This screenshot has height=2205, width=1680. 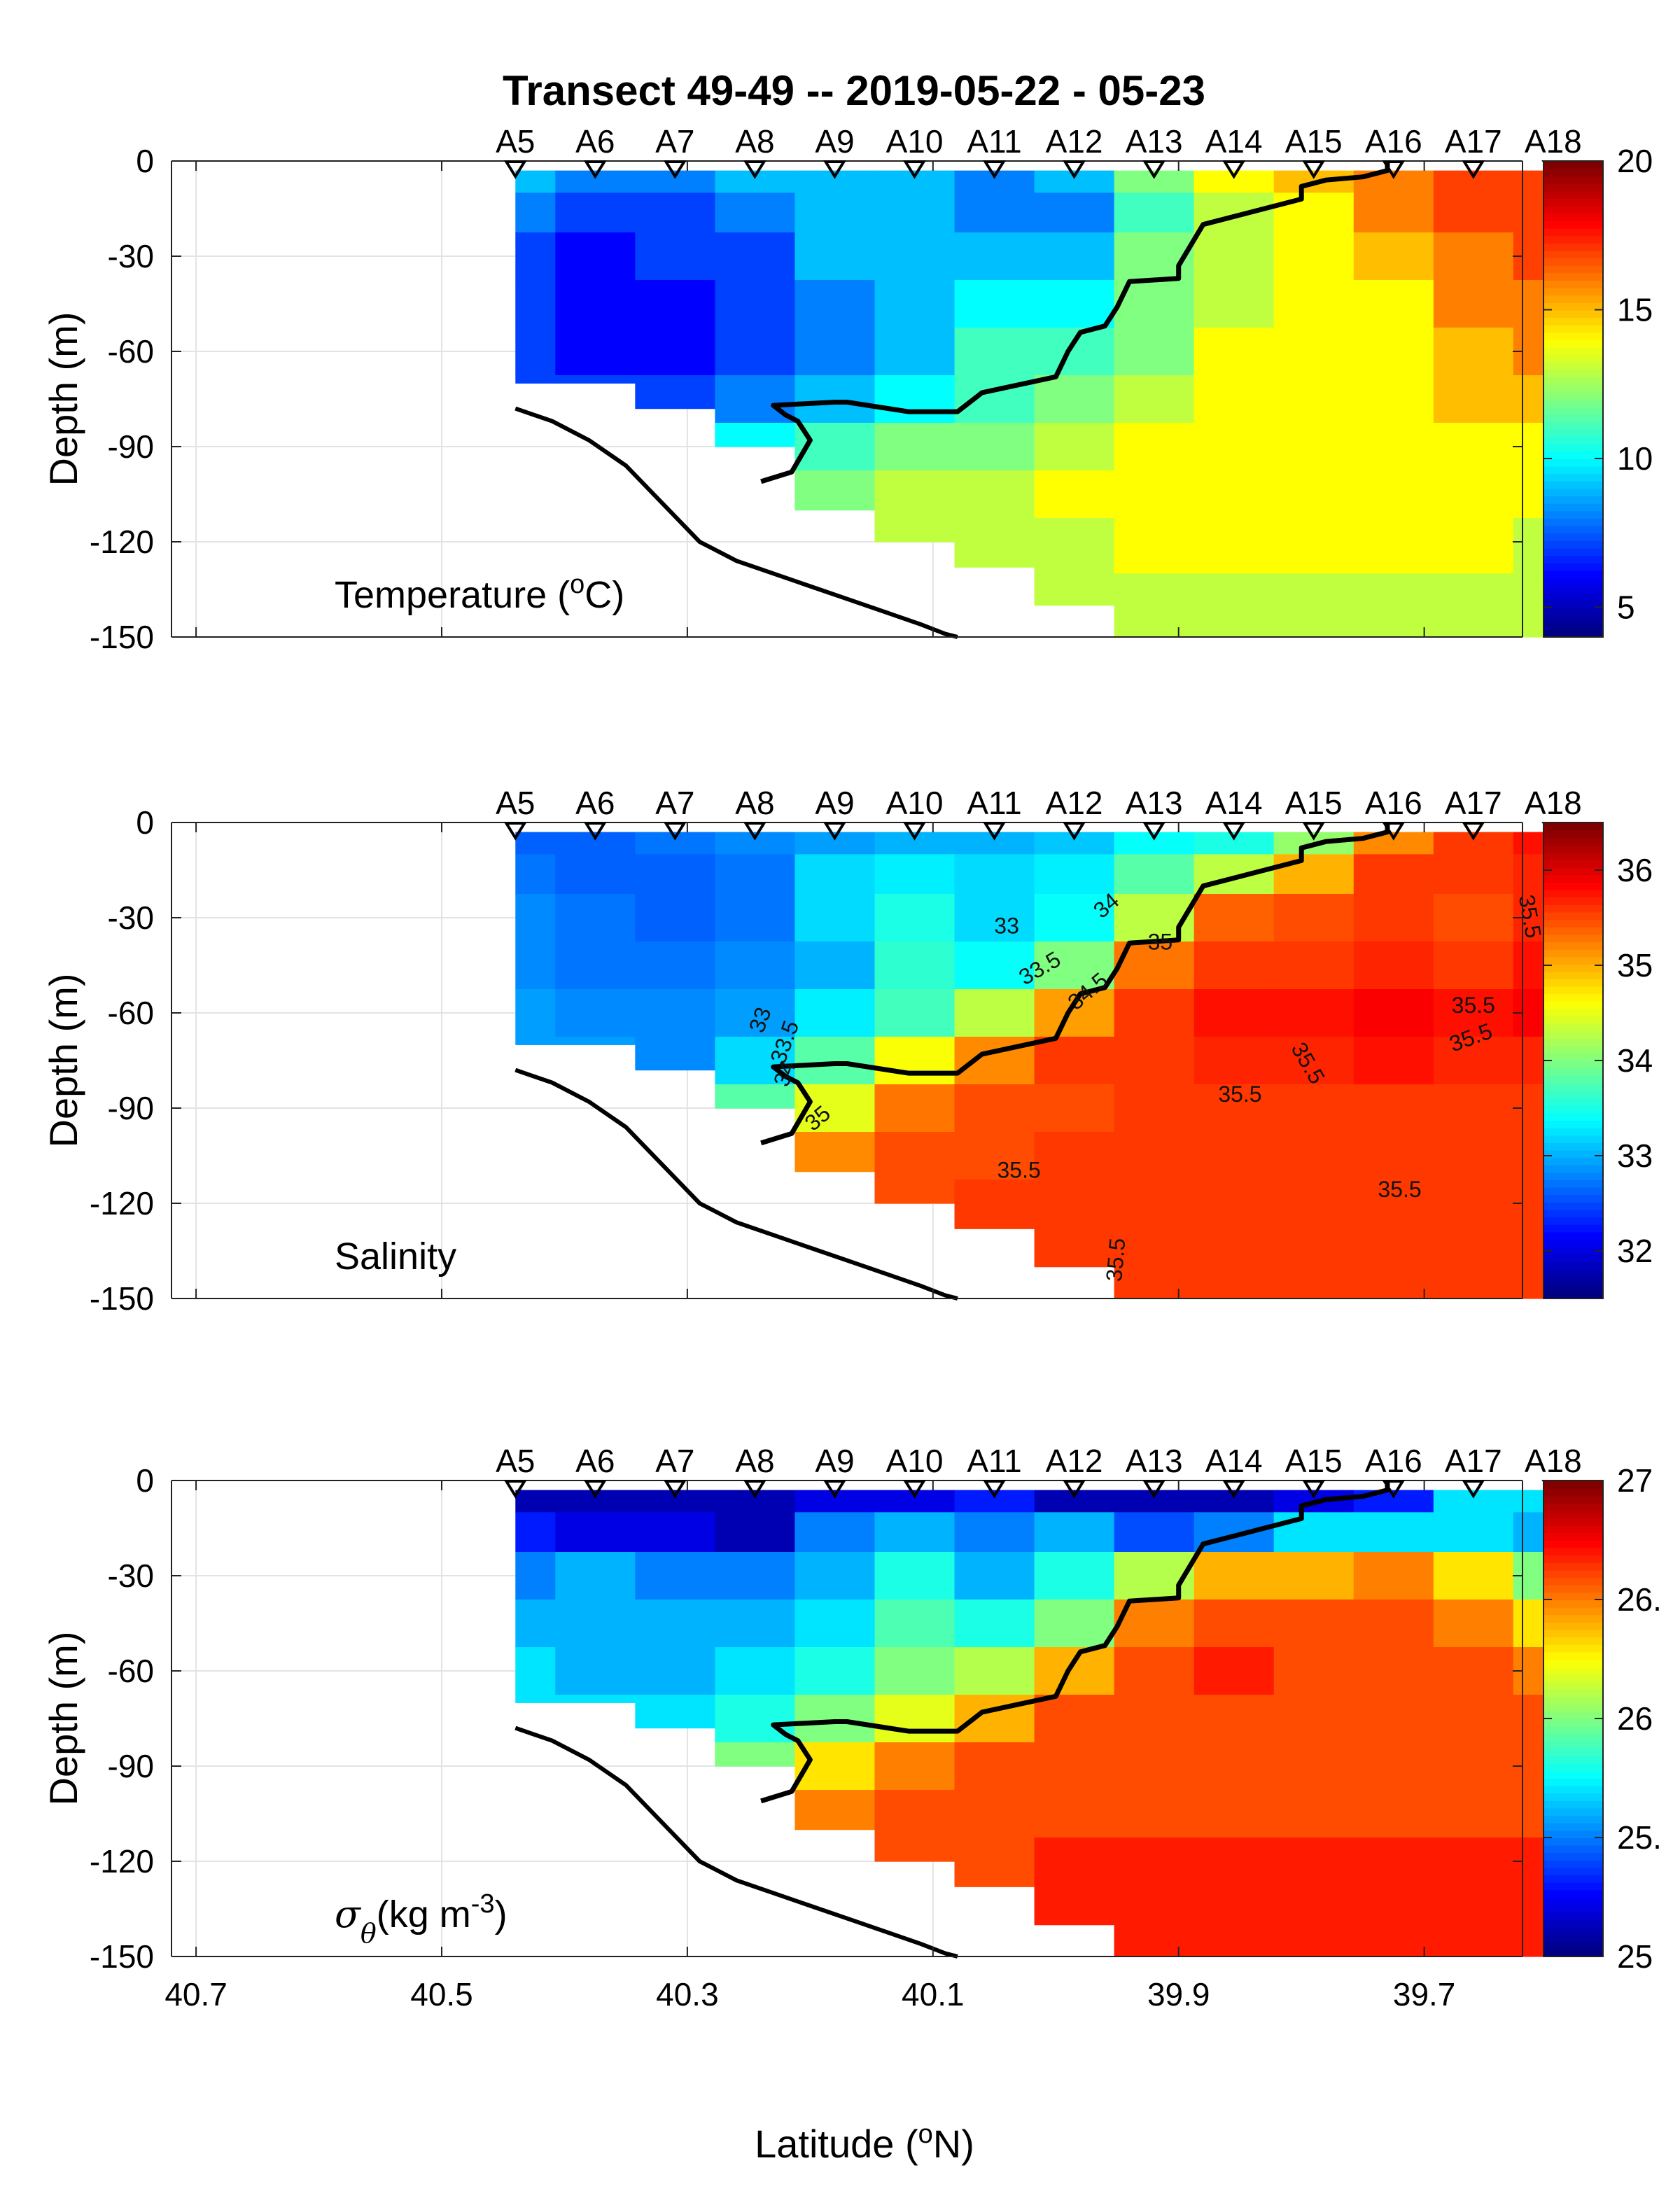 What do you see at coordinates (595, 141) in the screenshot?
I see `station-label: A6` at bounding box center [595, 141].